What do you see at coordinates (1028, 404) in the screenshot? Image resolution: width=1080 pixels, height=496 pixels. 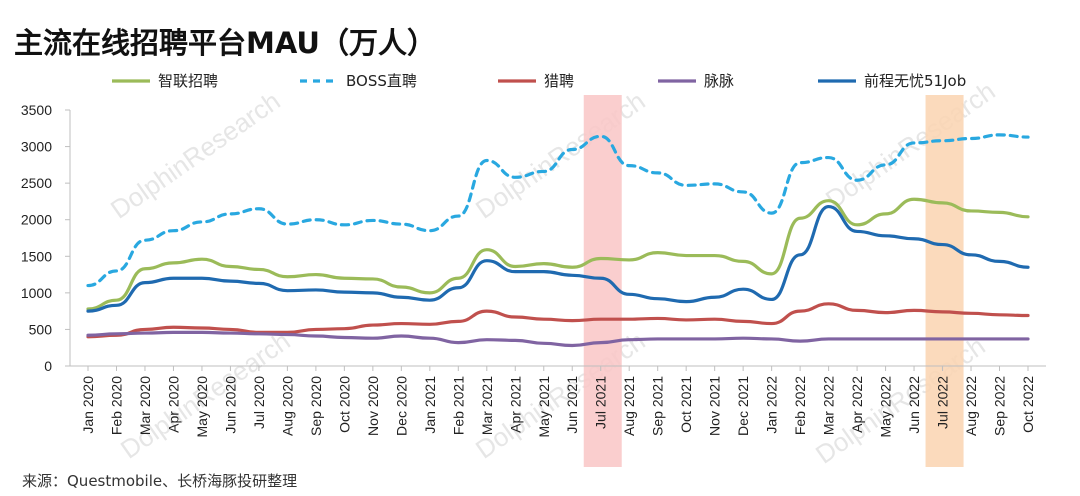 I see `x-tick-label: Oct 2022` at bounding box center [1028, 404].